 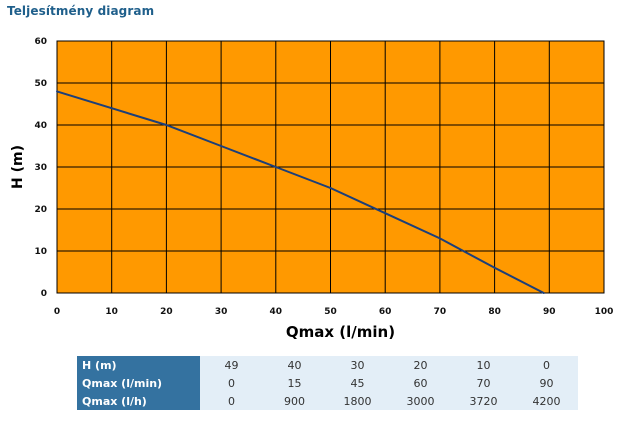 I want to click on table-cell: 60, so click(x=420, y=383).